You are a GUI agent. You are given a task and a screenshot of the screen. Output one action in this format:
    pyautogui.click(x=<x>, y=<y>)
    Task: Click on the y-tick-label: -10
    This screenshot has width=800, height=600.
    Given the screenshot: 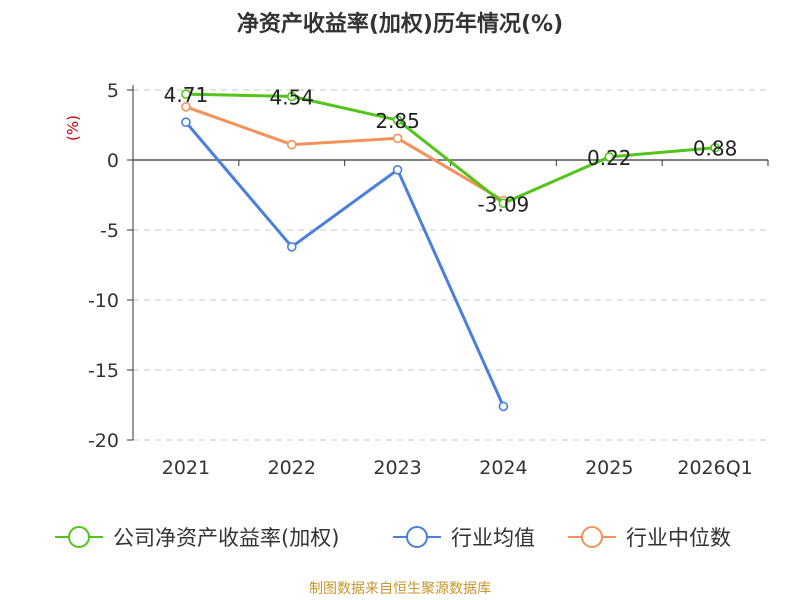 What is the action you would take?
    pyautogui.click(x=103, y=301)
    